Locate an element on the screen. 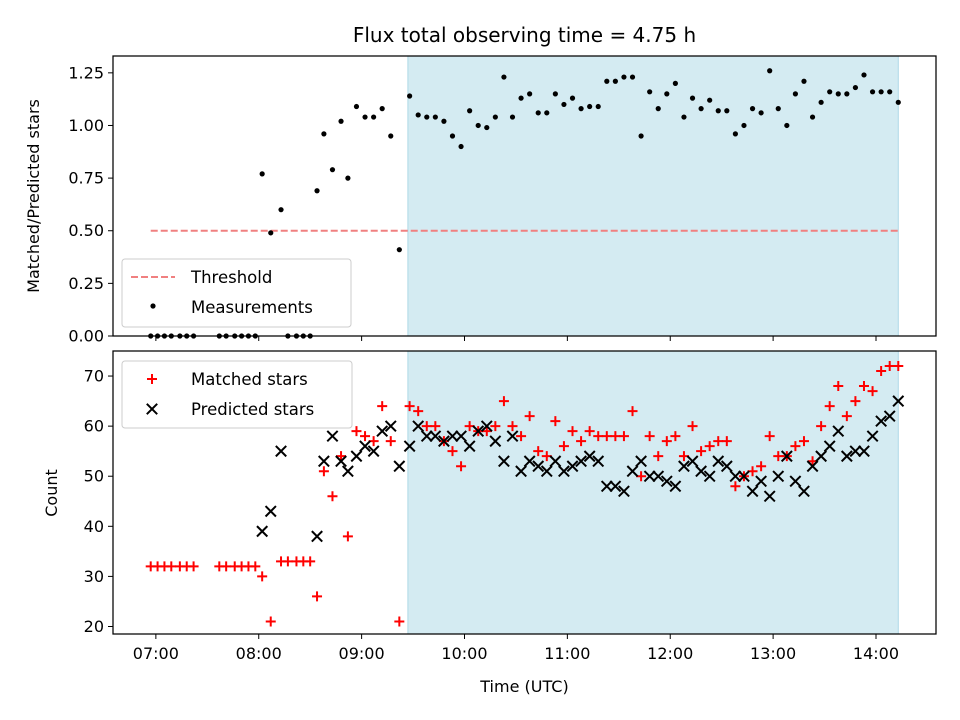 This screenshot has width=960, height=720. bottom-x-axis-label: Time (UTC) is located at coordinates (523, 686).